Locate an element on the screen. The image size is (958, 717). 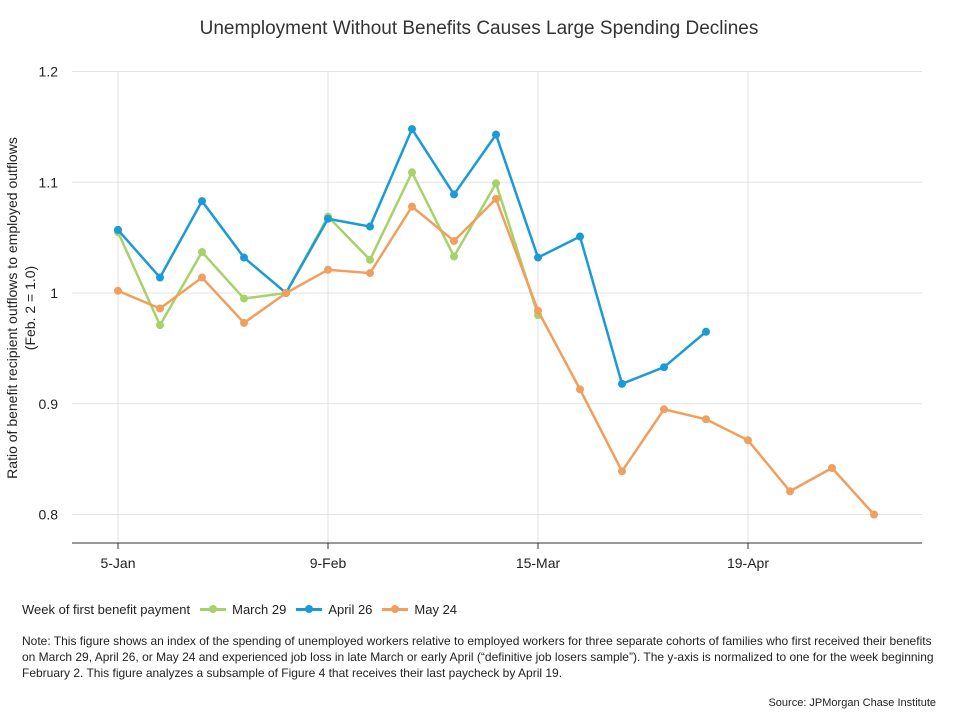
x-tick-label: 19-Apr is located at coordinates (748, 563).